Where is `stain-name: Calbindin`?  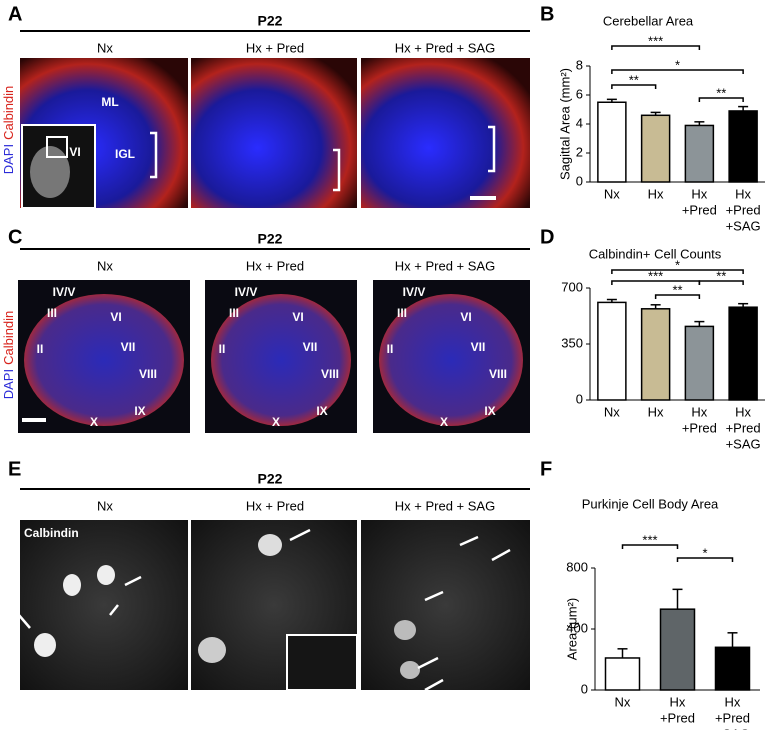 stain-name: Calbindin is located at coordinates (8, 113).